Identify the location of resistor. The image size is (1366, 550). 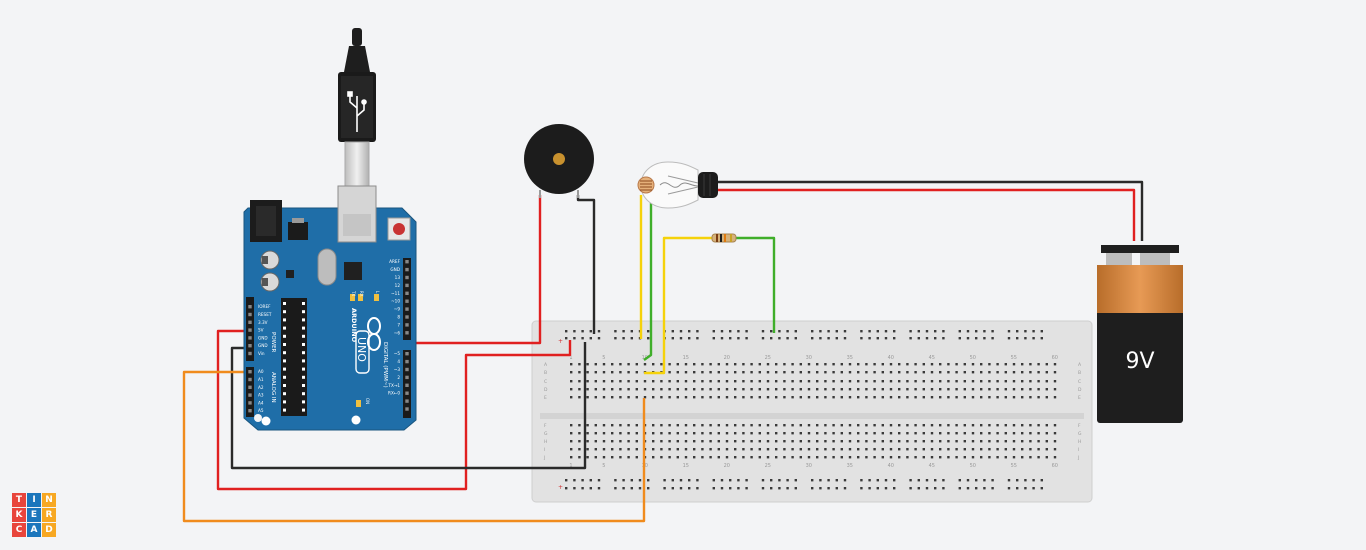
(724, 238).